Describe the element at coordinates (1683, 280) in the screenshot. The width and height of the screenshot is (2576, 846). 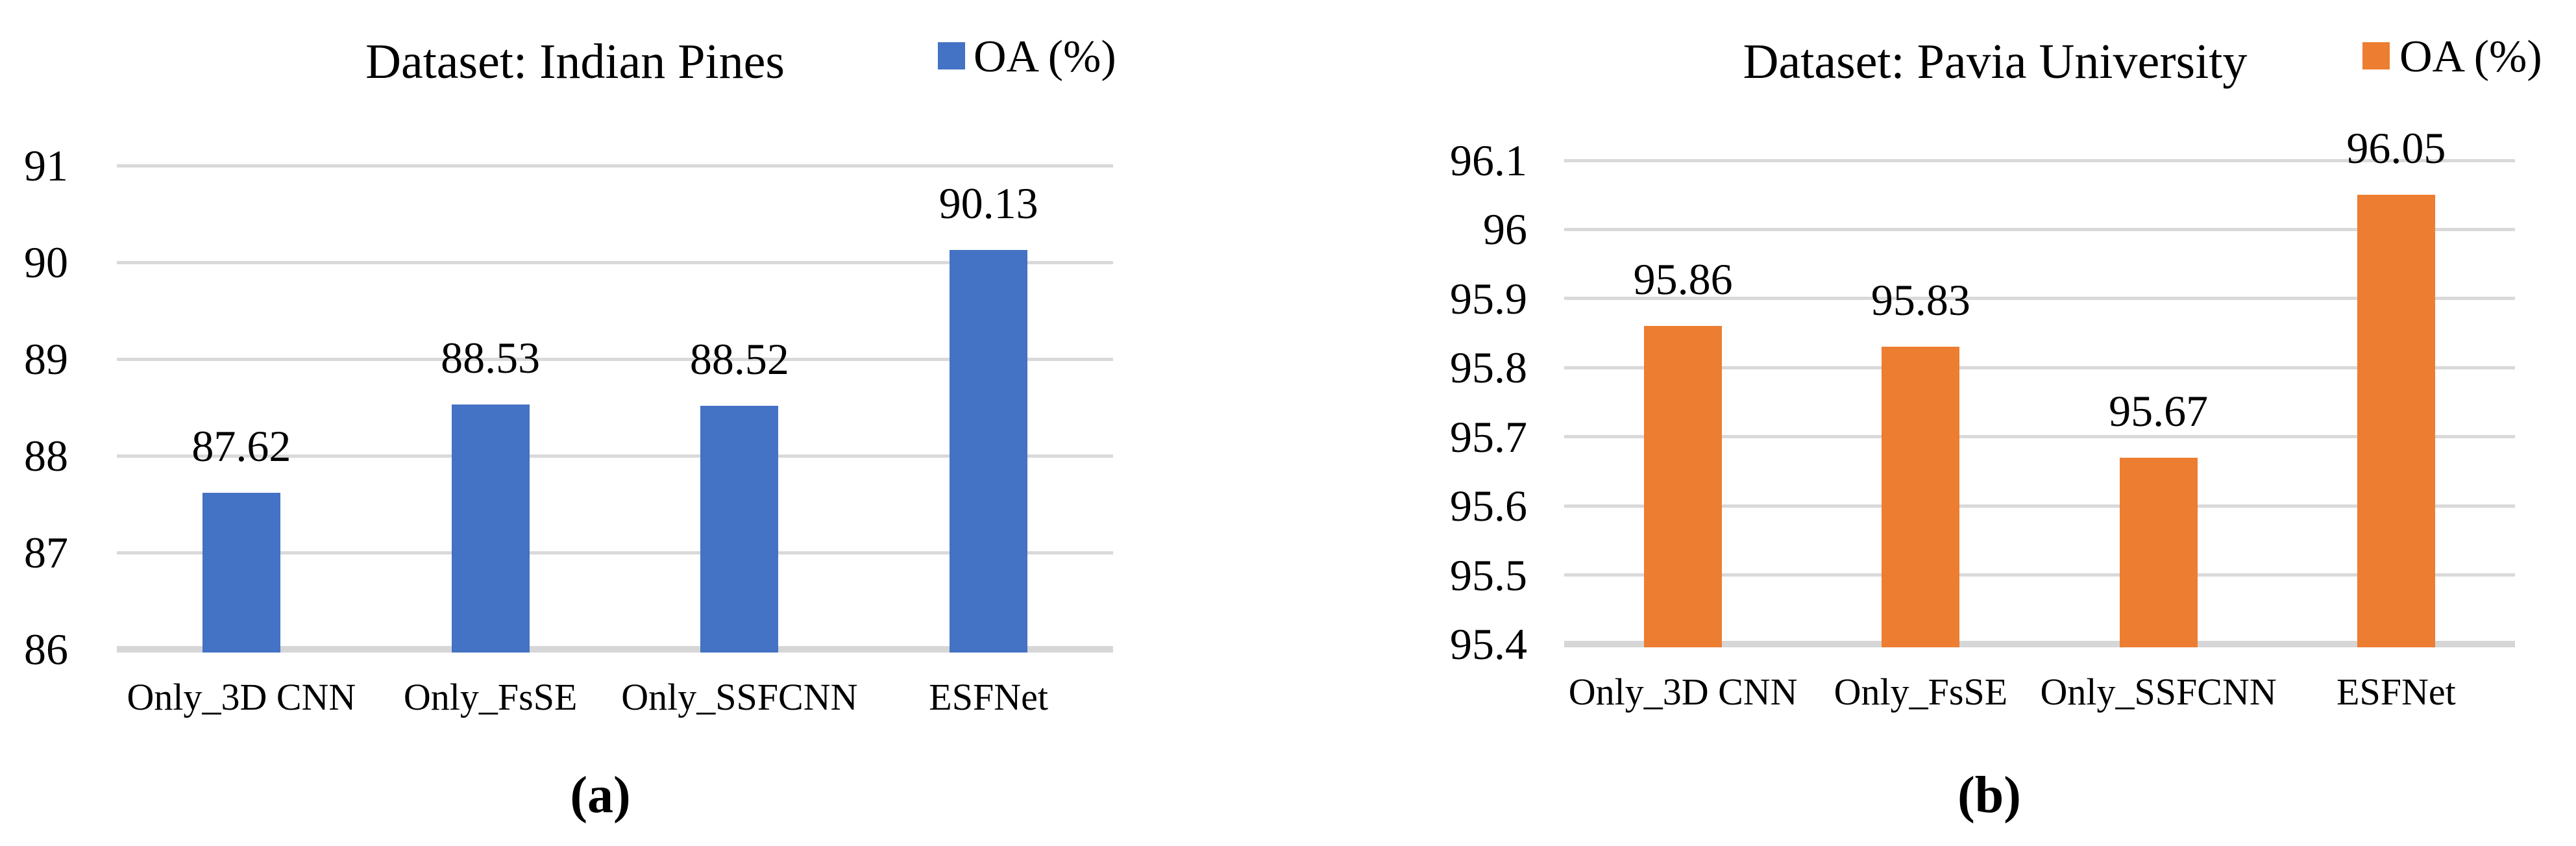
I see `bar-value-label: 95.86` at that location.